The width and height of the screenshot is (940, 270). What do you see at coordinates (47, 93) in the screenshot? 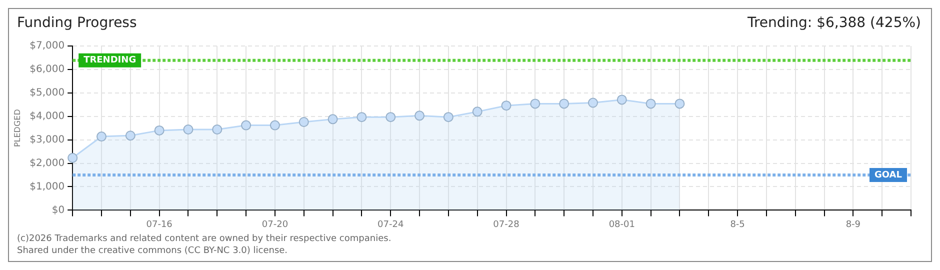
I see `y-tick-label: $5,000` at bounding box center [47, 93].